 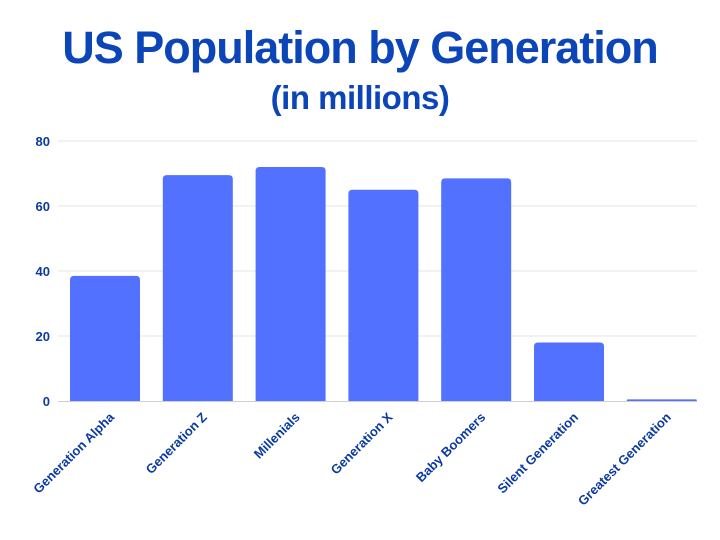 I want to click on x-tick-label: Greatest Generation, so click(x=624, y=458).